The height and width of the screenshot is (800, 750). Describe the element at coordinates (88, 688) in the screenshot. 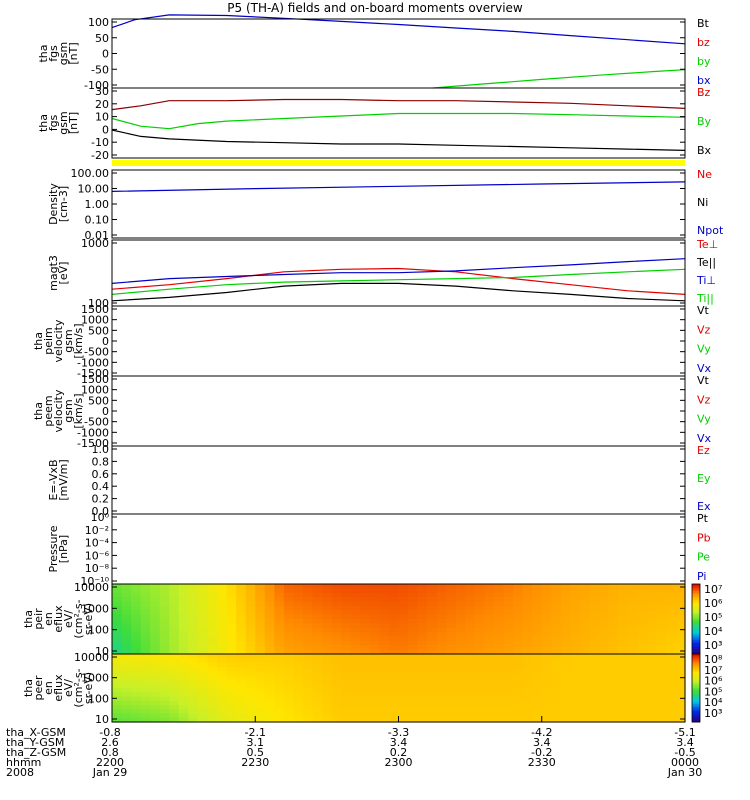

I see `y-axis-label: sr-eV)` at that location.